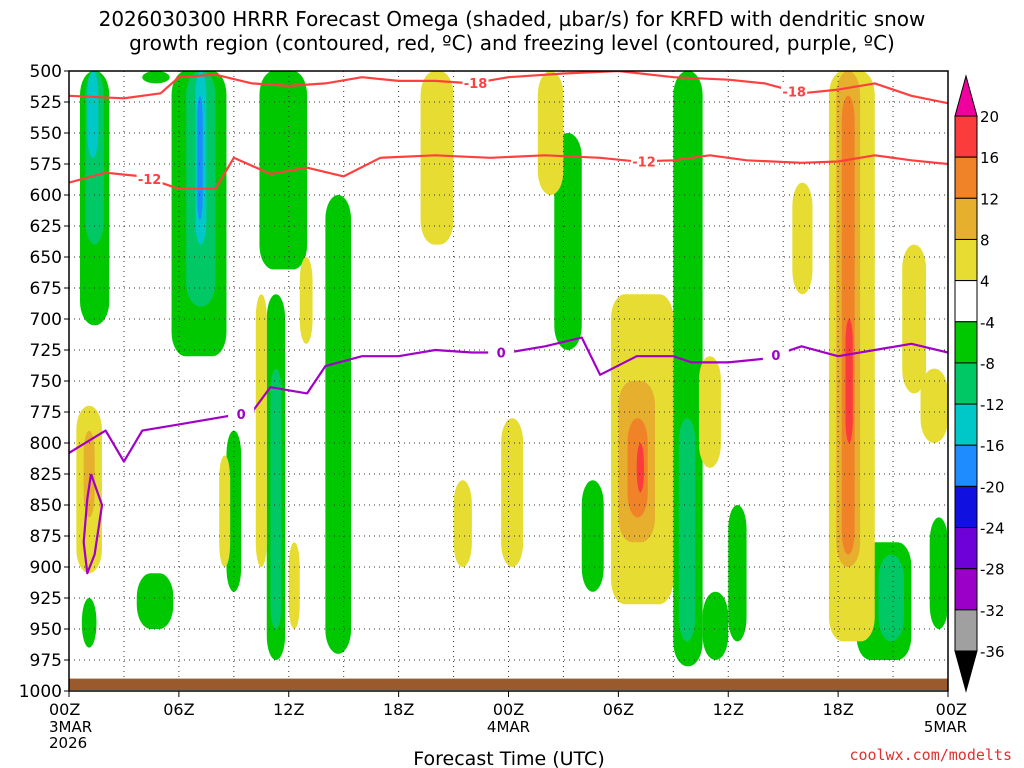  I want to click on colorbar-label-4: 4, so click(985, 282).